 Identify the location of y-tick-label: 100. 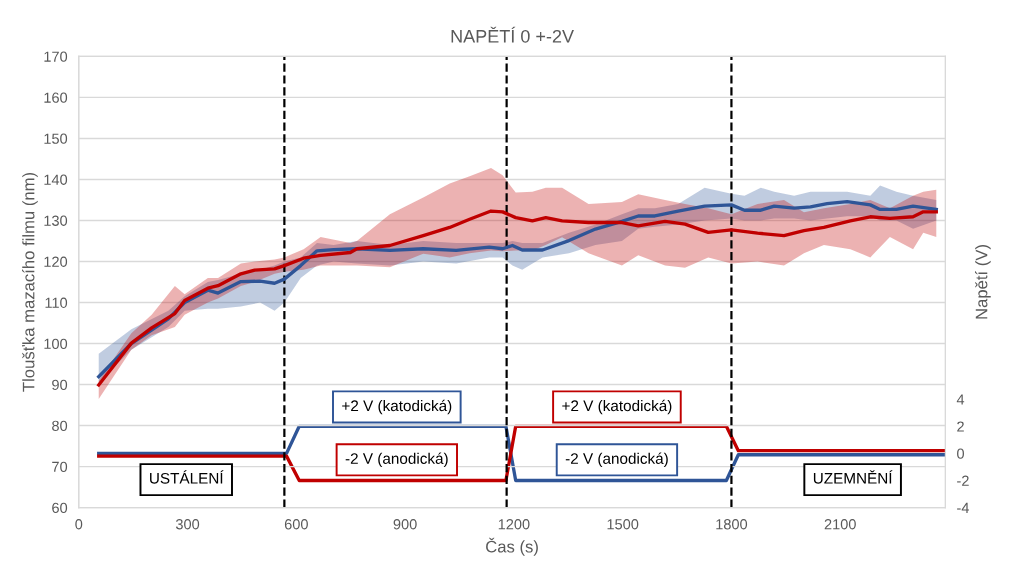
(56, 343).